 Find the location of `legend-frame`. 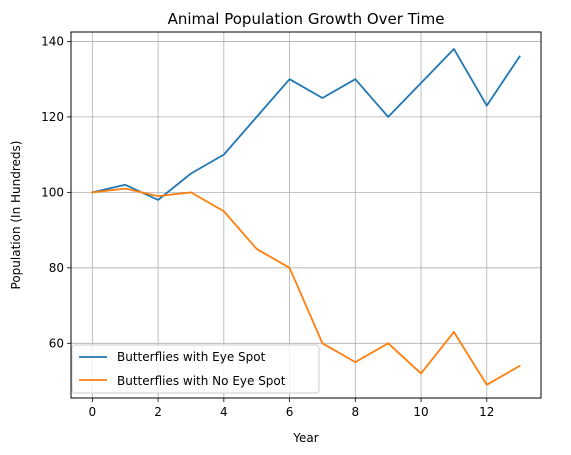

legend-frame is located at coordinates (195, 369).